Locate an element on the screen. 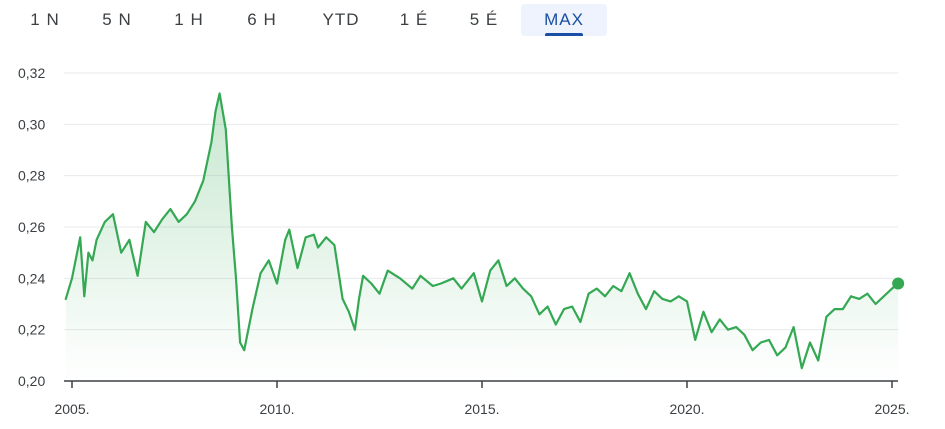 This screenshot has height=429, width=945. x-tick-label: 2005. is located at coordinates (71, 409).